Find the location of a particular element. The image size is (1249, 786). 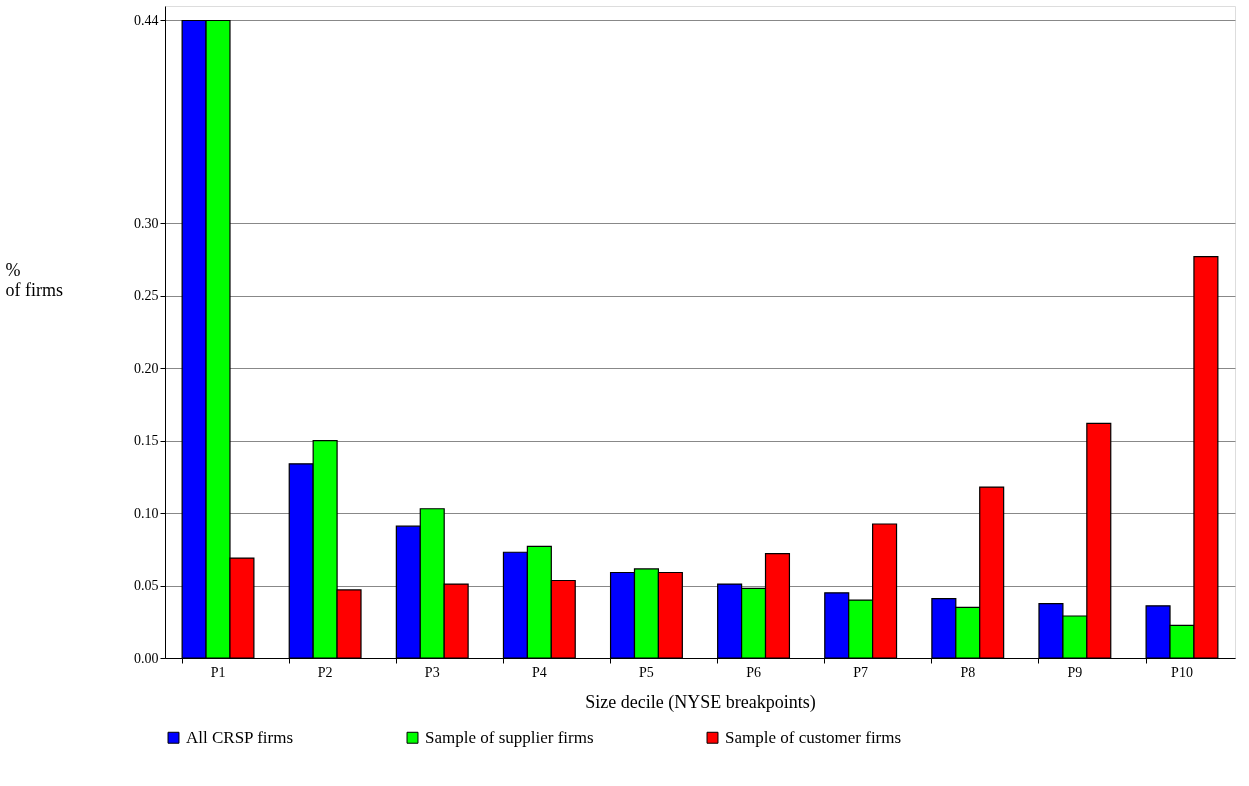

legend-label: Sample of customer firms is located at coordinates (813, 737).